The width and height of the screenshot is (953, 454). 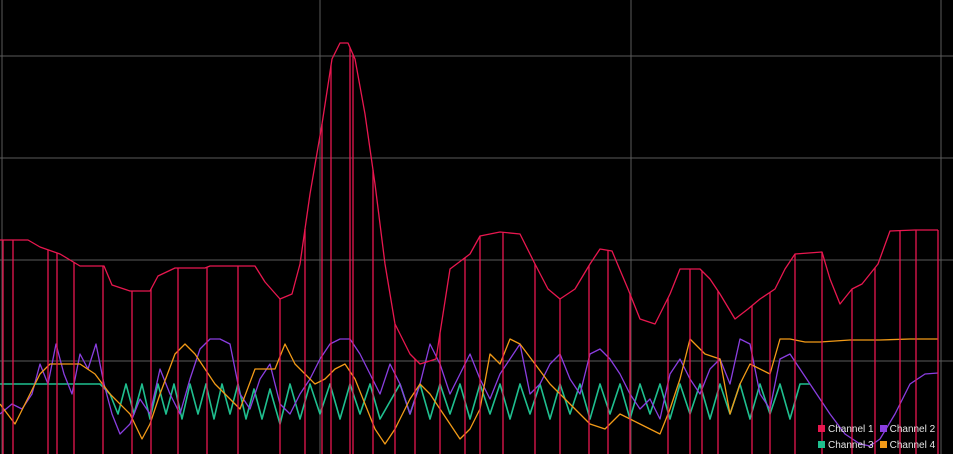 What do you see at coordinates (912, 429) in the screenshot?
I see `legend-label-channel-2: Channel 2` at bounding box center [912, 429].